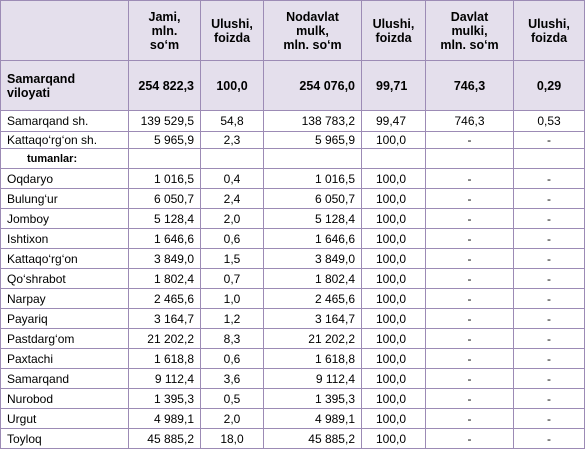  What do you see at coordinates (64, 278) in the screenshot?
I see `row-label: Qo‘shrabot` at bounding box center [64, 278].